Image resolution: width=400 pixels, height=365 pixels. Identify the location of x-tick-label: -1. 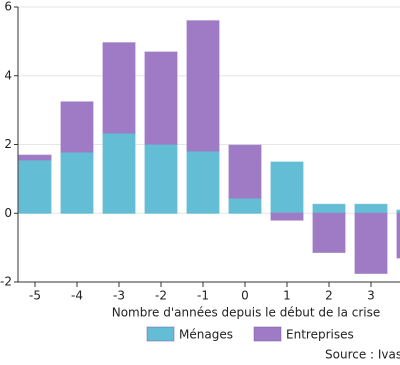
(203, 296).